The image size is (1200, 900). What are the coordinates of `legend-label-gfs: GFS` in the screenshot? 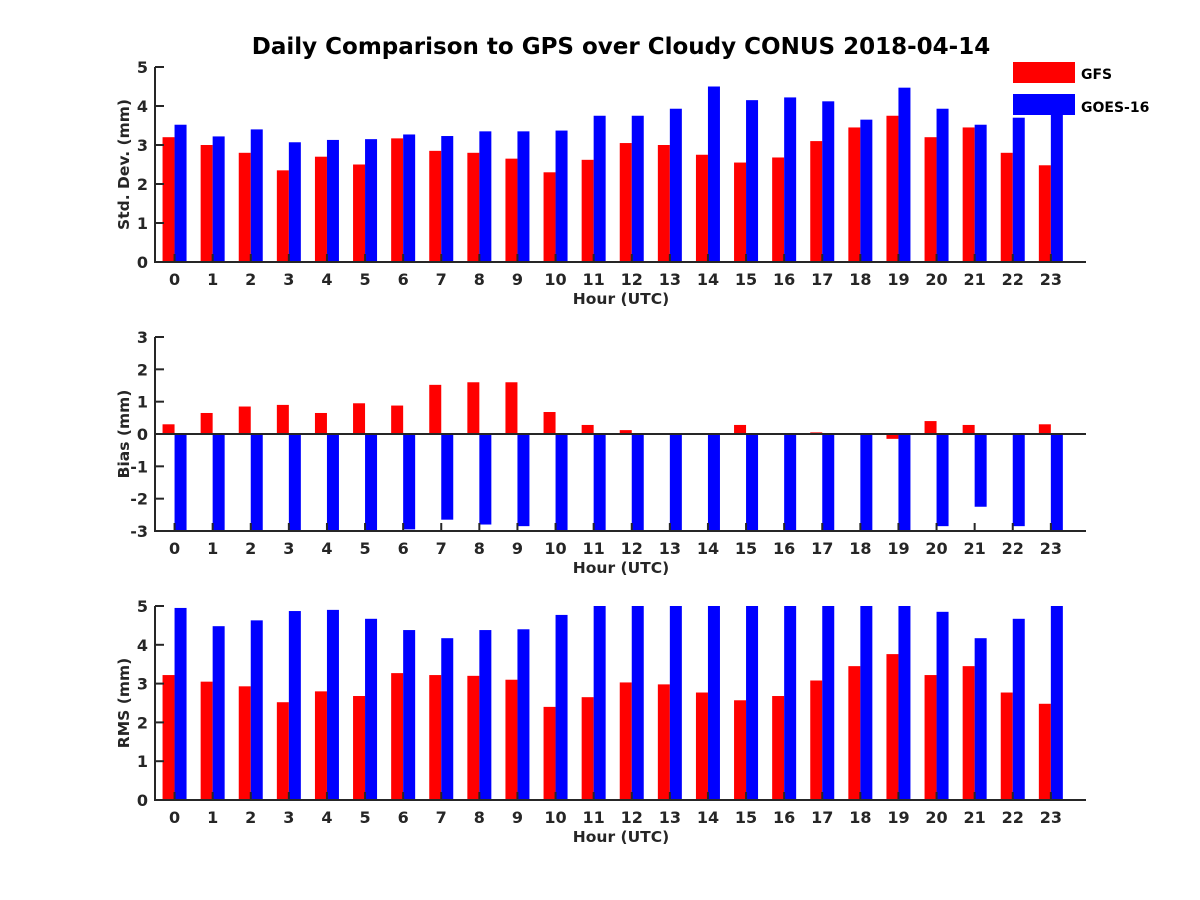 It's located at (1096, 75).